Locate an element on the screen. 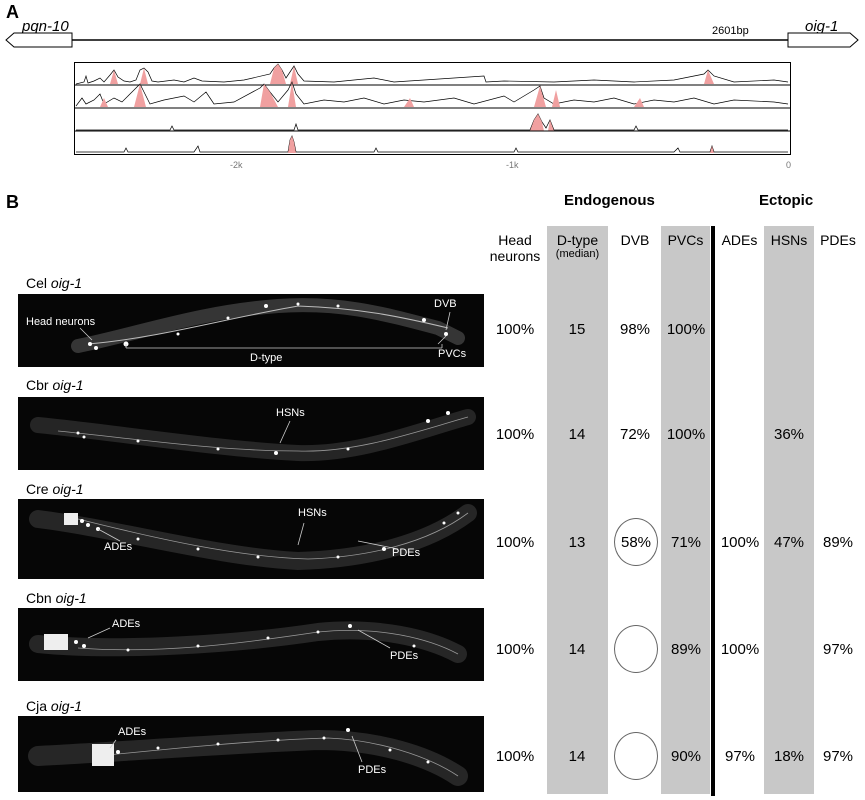  species-label-cre: Cre oig-1 is located at coordinates (55, 489).